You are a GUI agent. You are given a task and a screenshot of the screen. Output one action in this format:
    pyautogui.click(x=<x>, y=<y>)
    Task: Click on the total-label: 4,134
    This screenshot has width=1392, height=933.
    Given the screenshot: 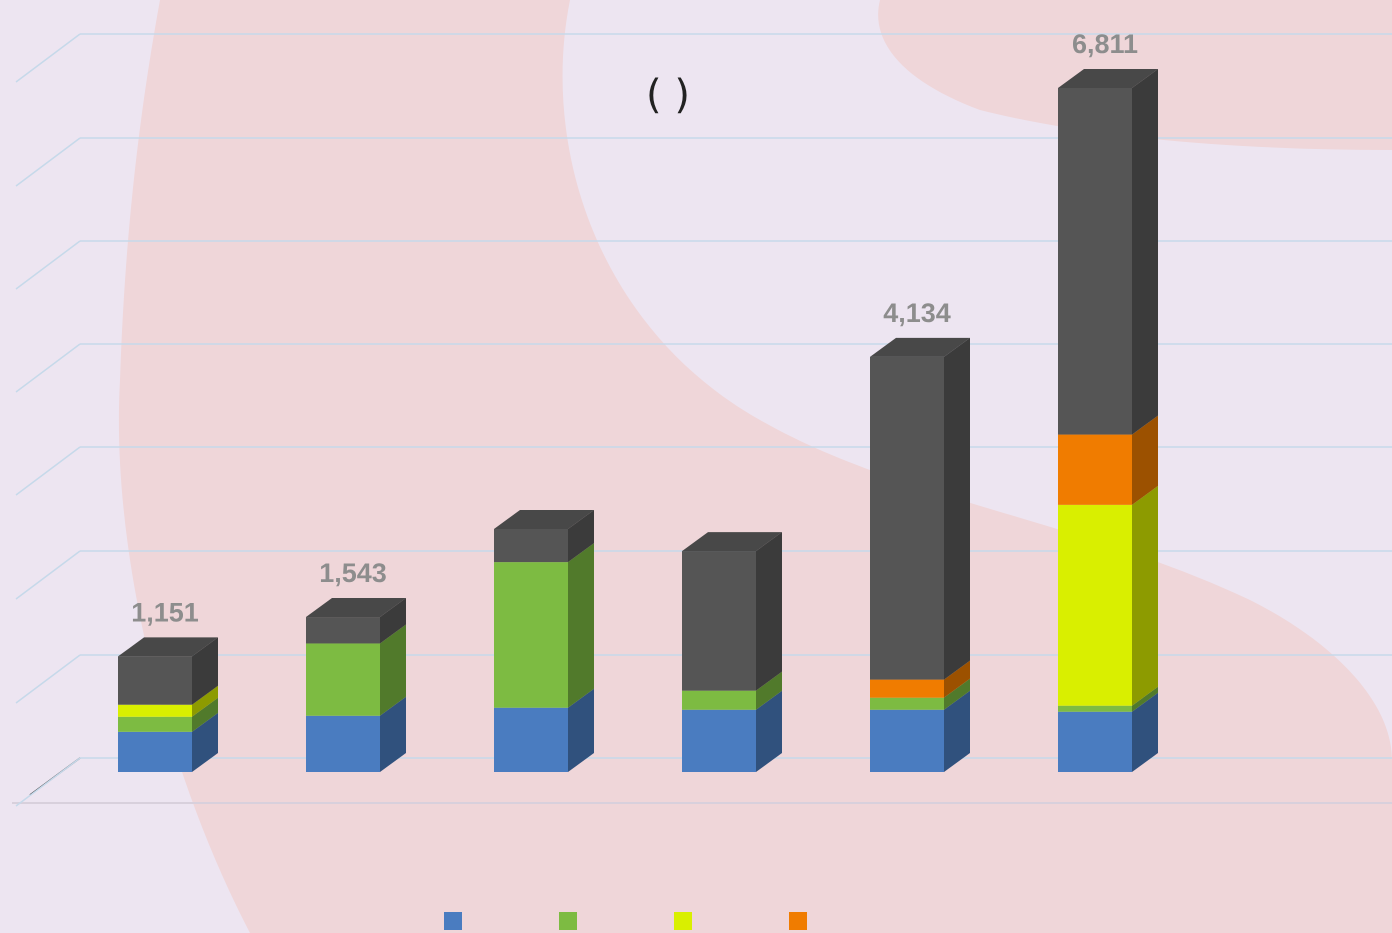 What is the action you would take?
    pyautogui.click(x=917, y=313)
    